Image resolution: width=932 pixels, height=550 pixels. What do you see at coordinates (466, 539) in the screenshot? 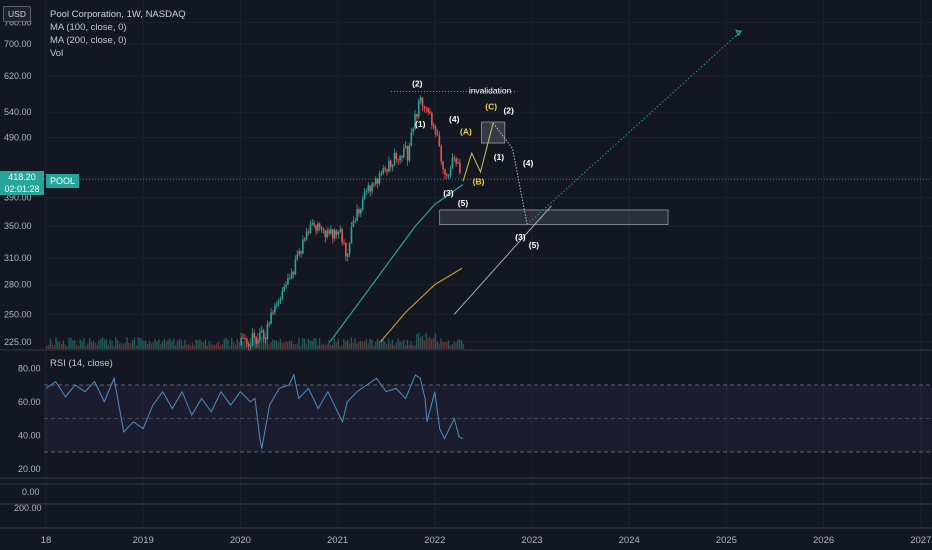
I see `time-axis` at bounding box center [466, 539].